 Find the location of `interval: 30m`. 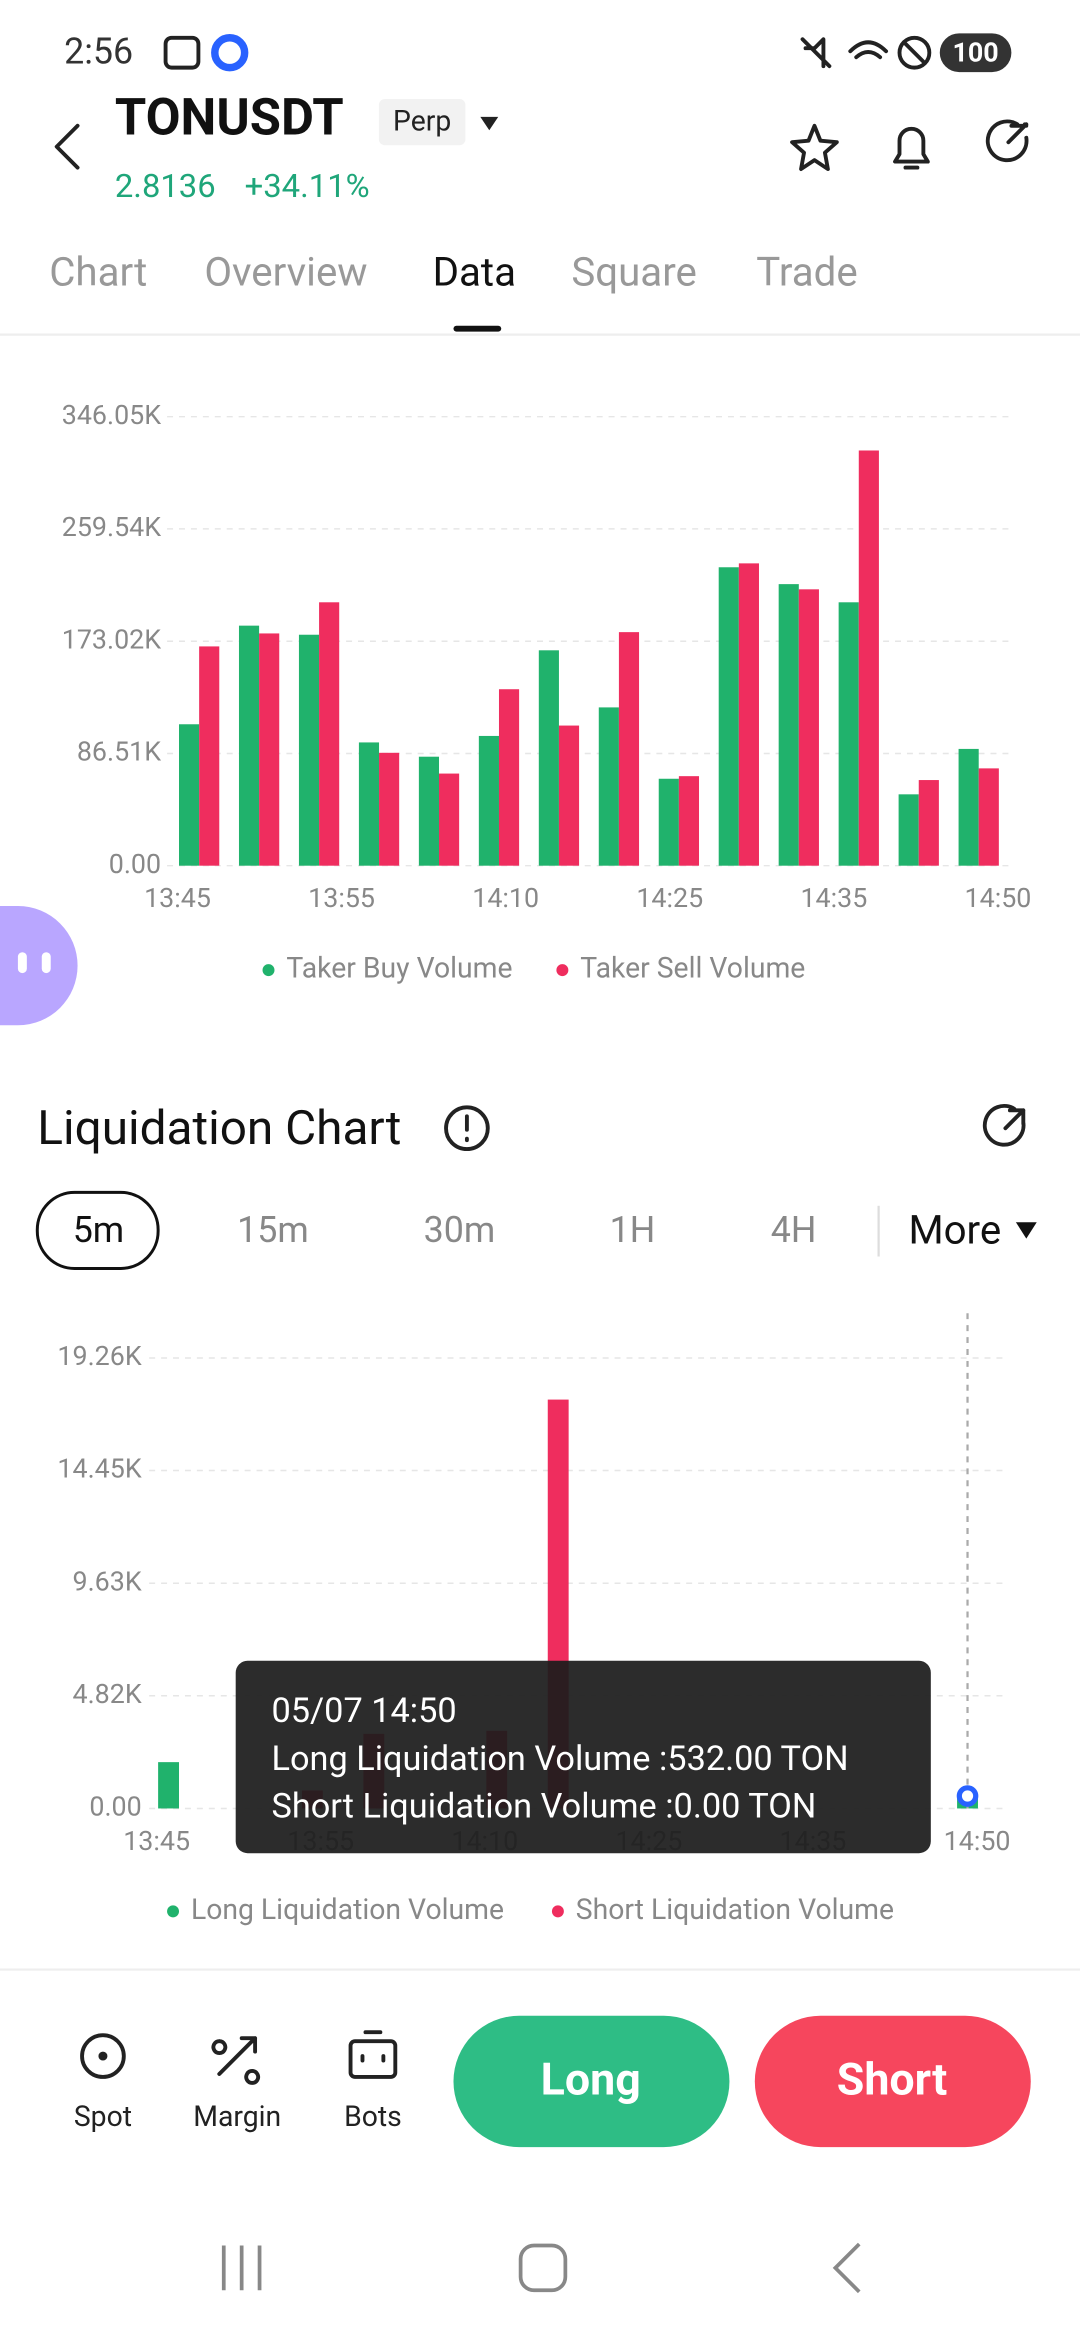

interval: 30m is located at coordinates (460, 1230).